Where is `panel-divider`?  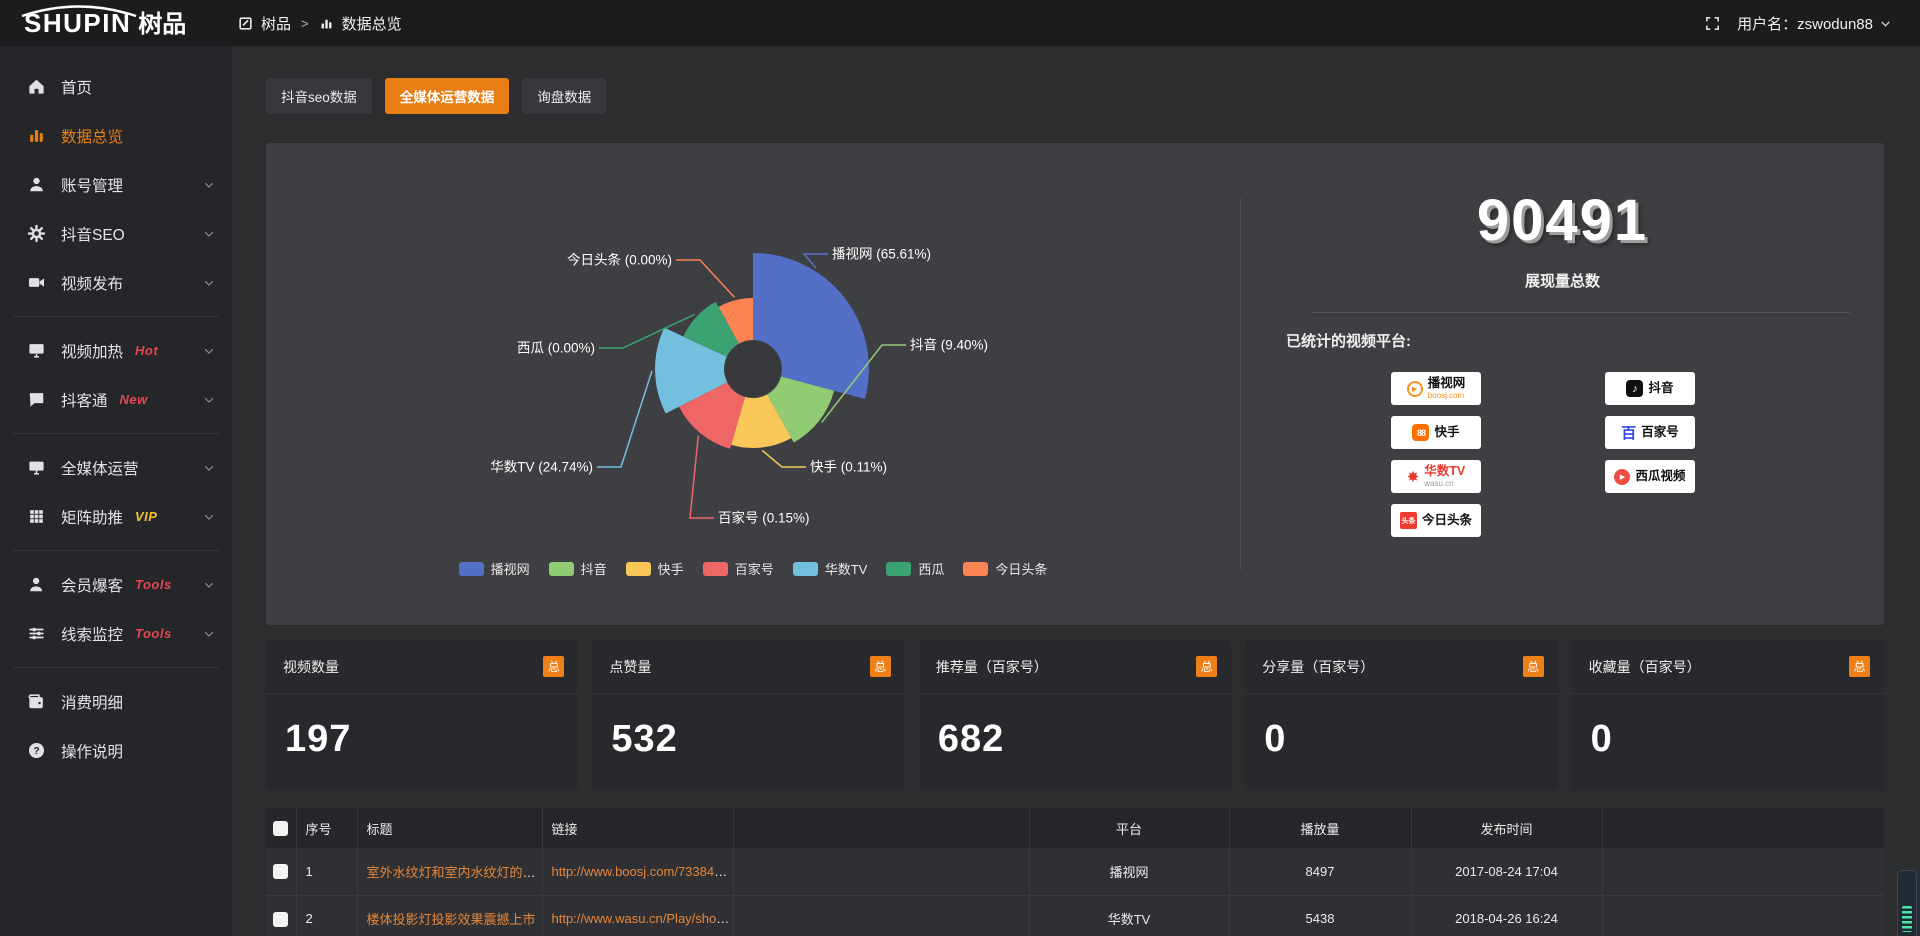
panel-divider is located at coordinates (1240, 384).